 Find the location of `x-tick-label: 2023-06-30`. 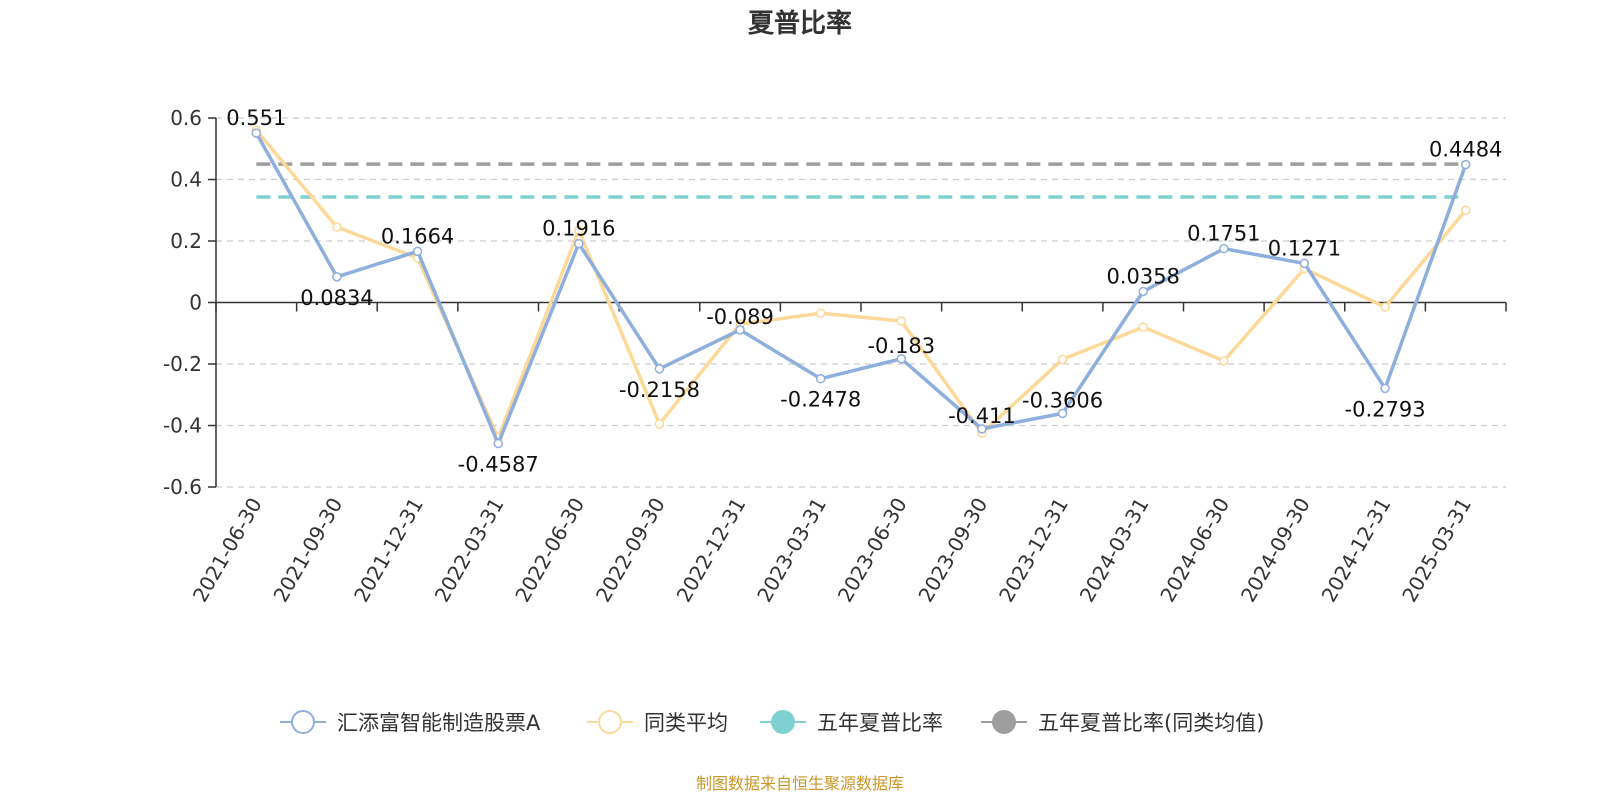

x-tick-label: 2023-06-30 is located at coordinates (872, 550).